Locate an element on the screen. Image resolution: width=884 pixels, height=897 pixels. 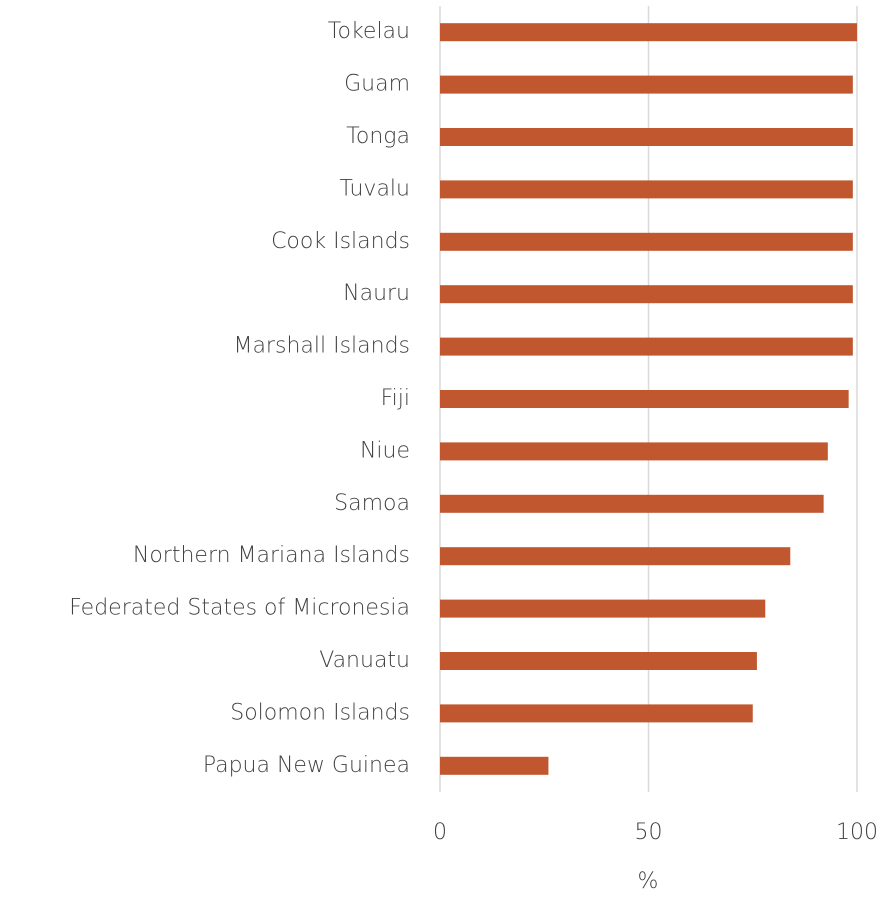
y-tick-label: Tokelau is located at coordinates (369, 31).